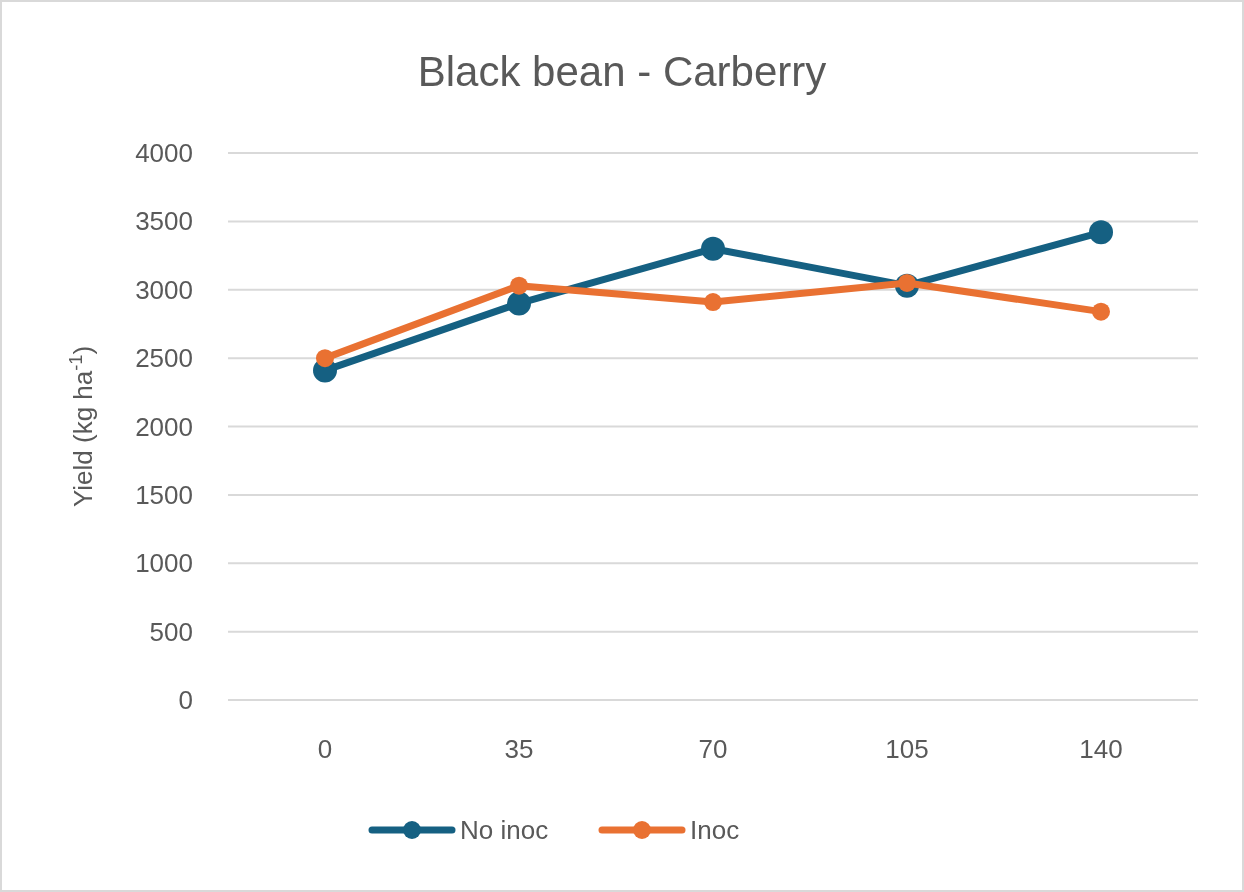 The width and height of the screenshot is (1244, 892). Describe the element at coordinates (907, 749) in the screenshot. I see `x-tick-label: 105` at that location.